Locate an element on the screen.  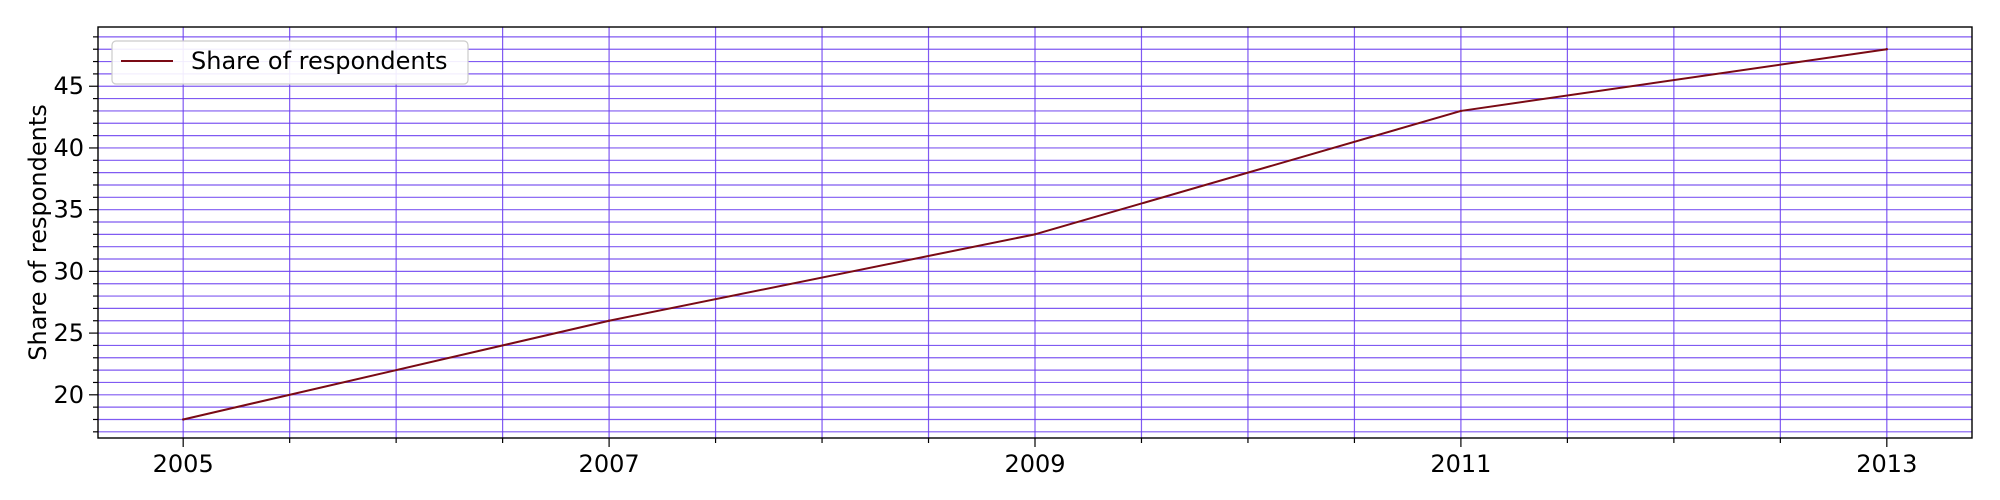
legend-label: Share of respondents is located at coordinates (319, 61).